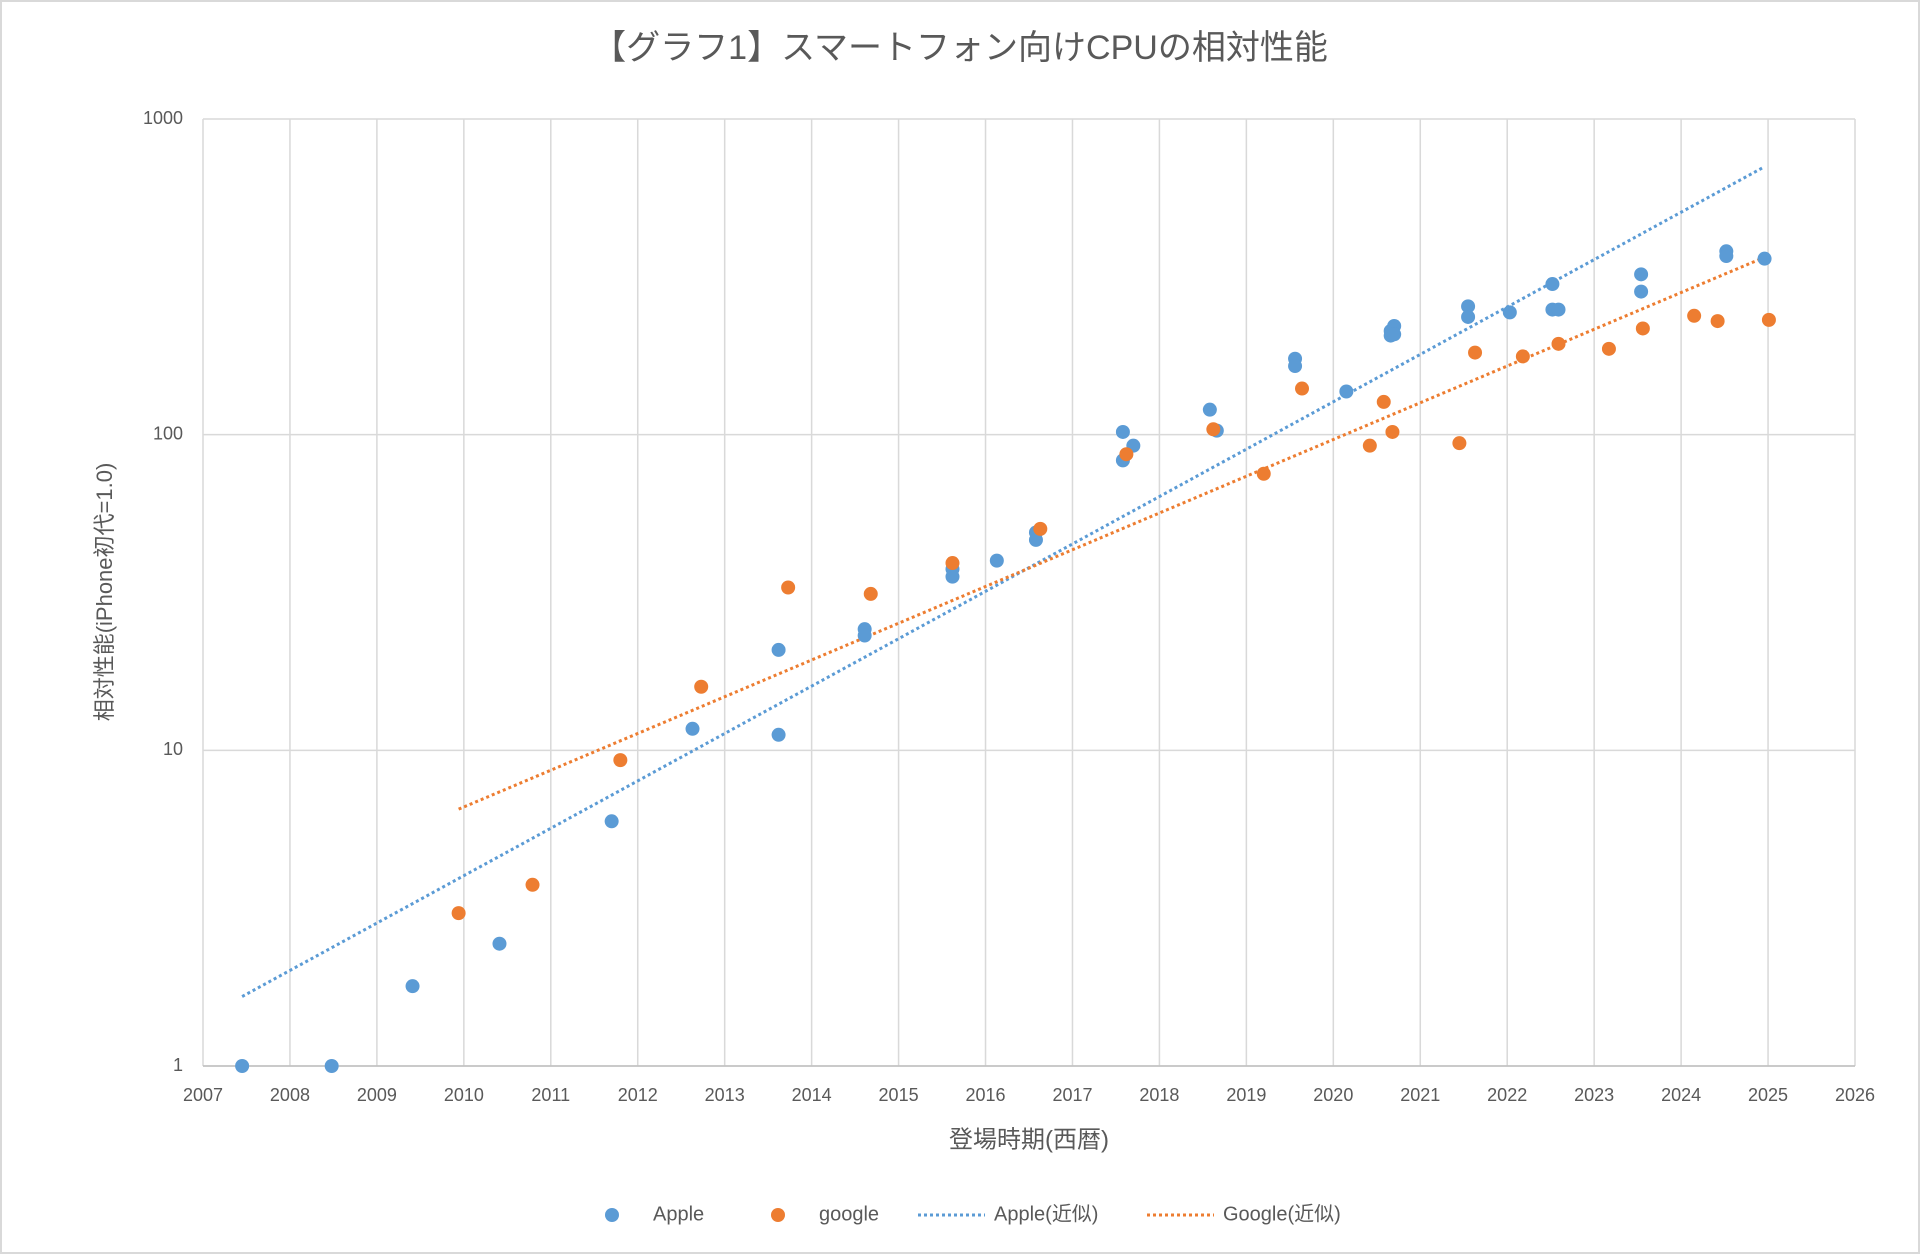  What do you see at coordinates (638, 1095) in the screenshot?
I see `x-tick-label: 2012` at bounding box center [638, 1095].